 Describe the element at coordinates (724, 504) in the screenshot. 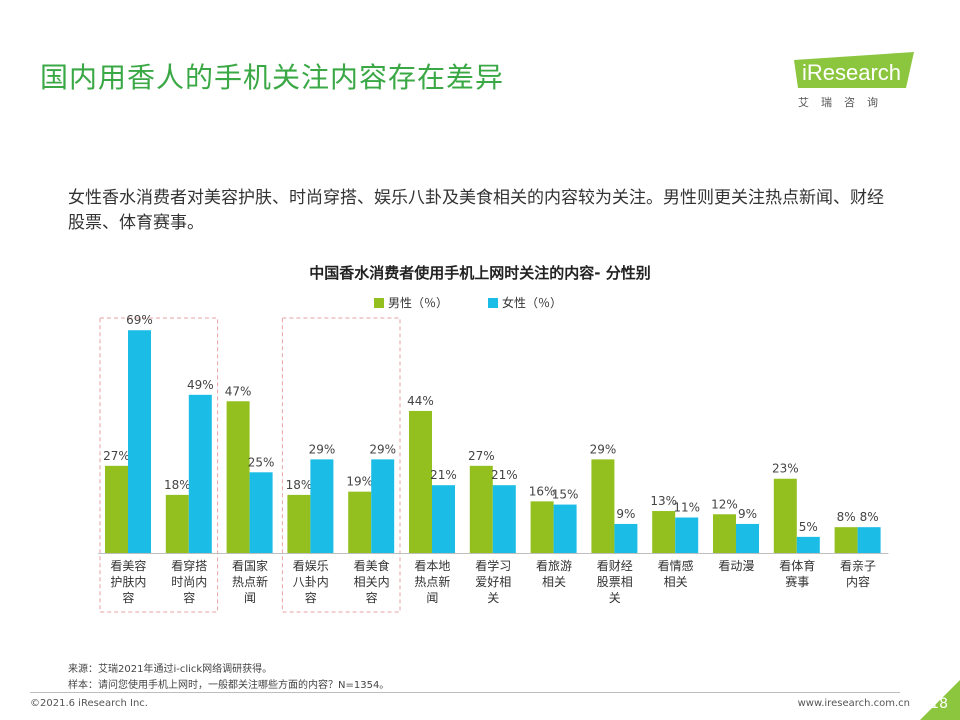

I see `data-label-male-10: 12%` at that location.